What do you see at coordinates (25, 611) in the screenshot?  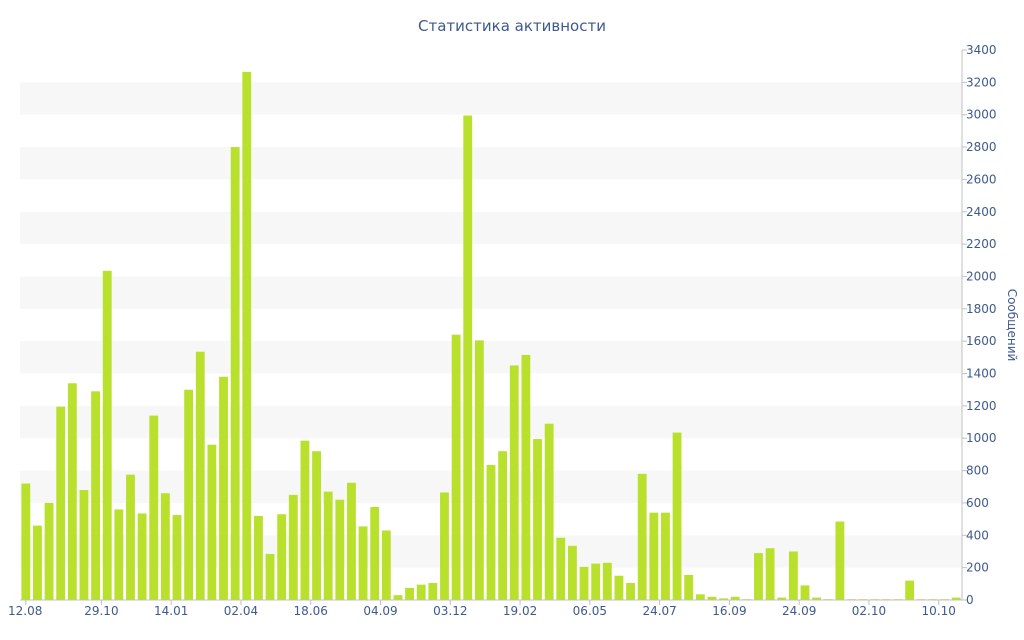 I see `x-tick-label: 12.08` at bounding box center [25, 611].